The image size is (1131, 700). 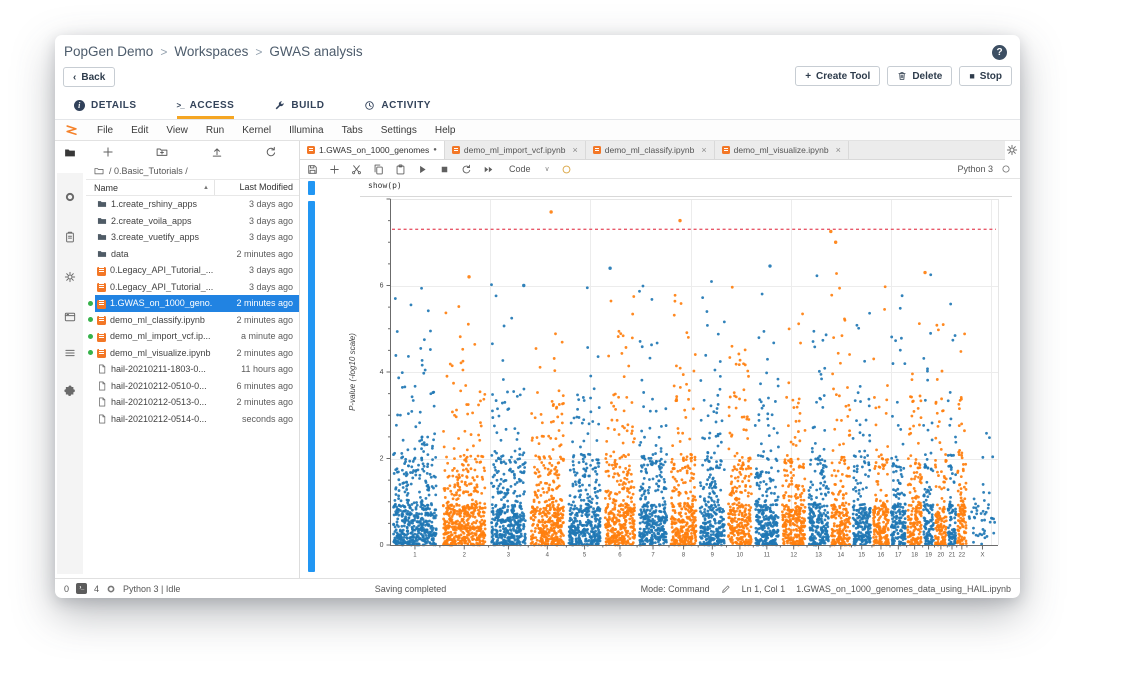 What do you see at coordinates (312, 169) in the screenshot?
I see `save-button` at bounding box center [312, 169].